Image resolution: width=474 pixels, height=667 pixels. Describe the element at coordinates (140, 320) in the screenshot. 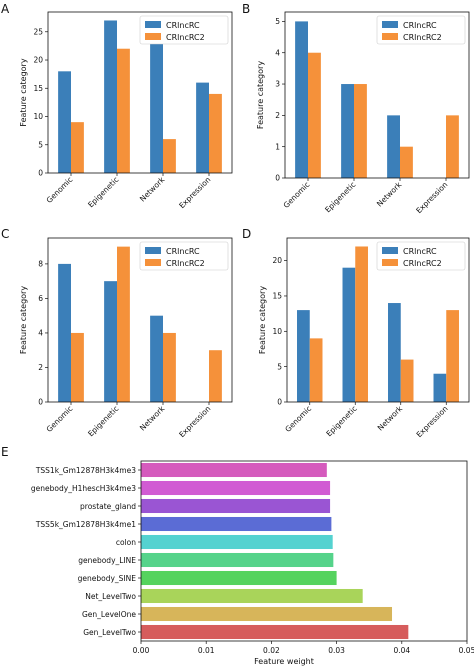

I see `panel-c-axes-frame` at that location.